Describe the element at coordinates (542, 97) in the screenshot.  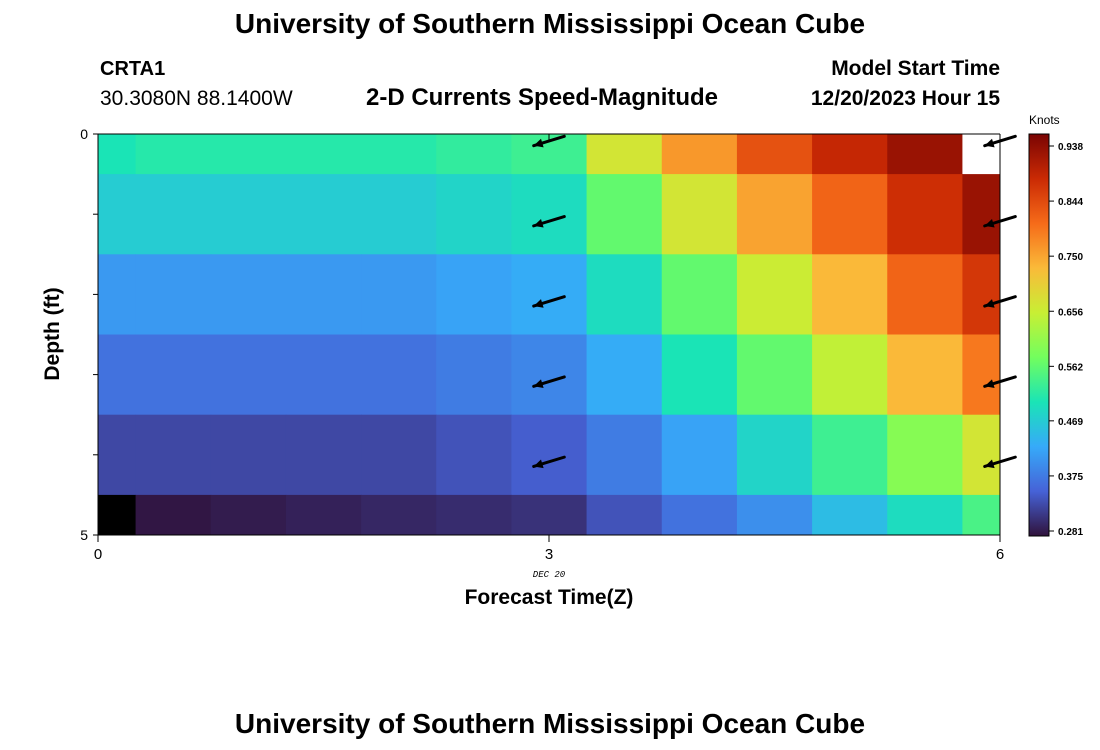
I see `product-title: 2-D Currents Speed-Magnitude` at that location.